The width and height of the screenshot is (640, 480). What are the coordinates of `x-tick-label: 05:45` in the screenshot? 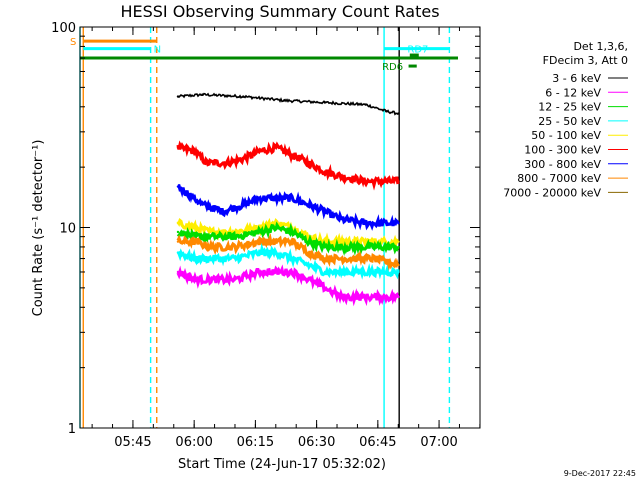 It's located at (132, 442).